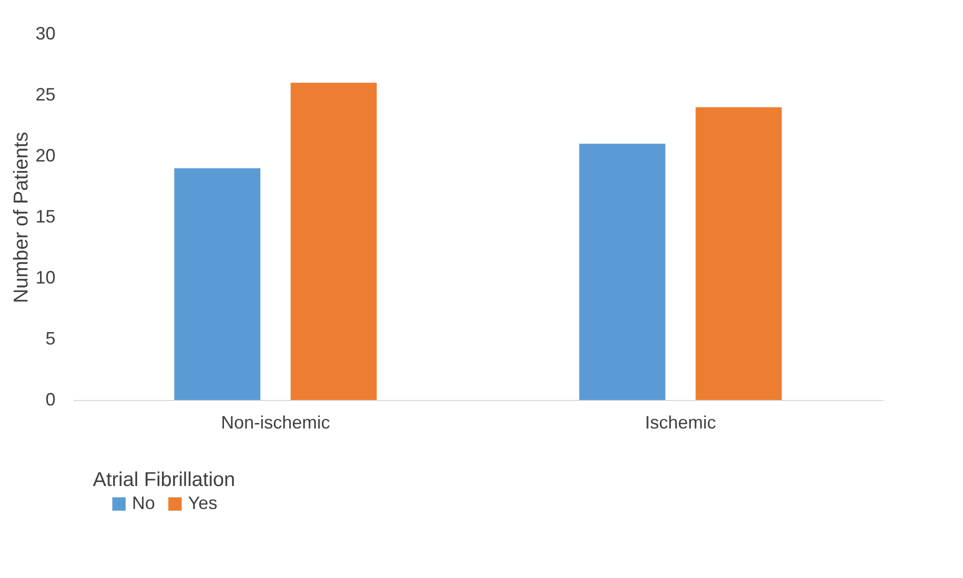  I want to click on legend-label: Yes, so click(203, 503).